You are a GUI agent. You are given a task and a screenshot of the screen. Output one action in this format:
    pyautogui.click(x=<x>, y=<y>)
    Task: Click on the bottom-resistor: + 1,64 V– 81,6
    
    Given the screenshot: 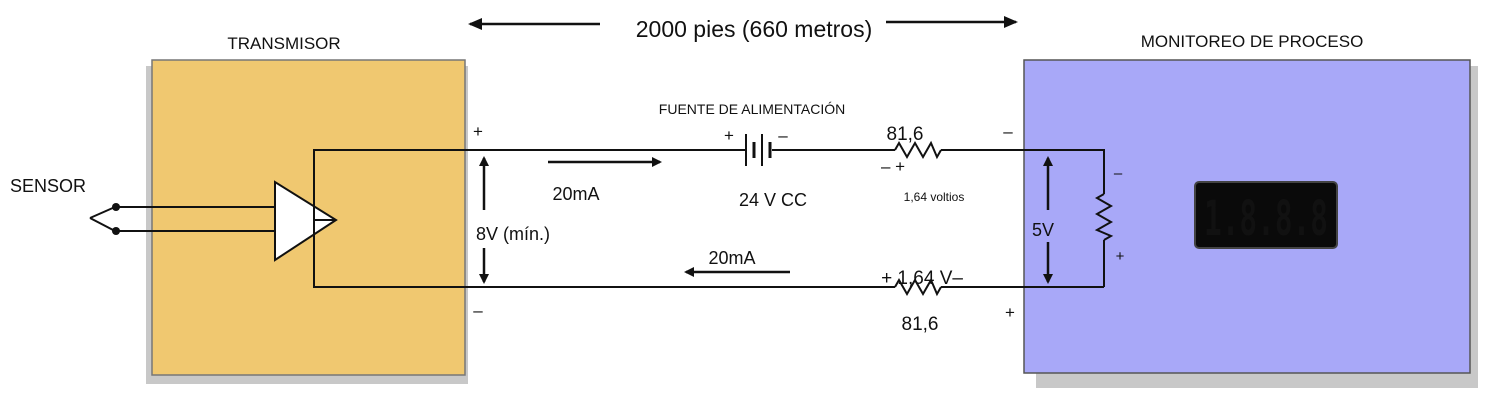 What is the action you would take?
    pyautogui.click(x=922, y=301)
    